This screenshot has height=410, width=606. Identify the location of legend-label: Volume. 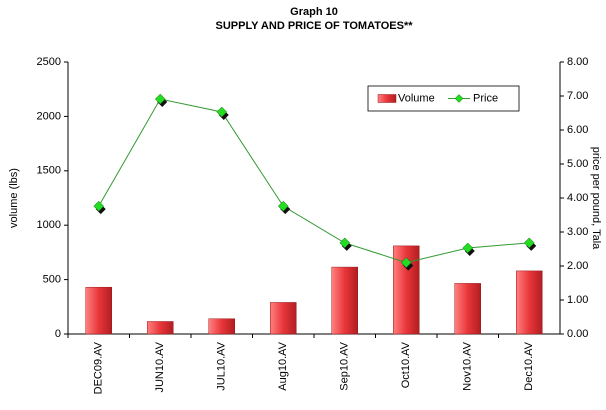
(416, 98).